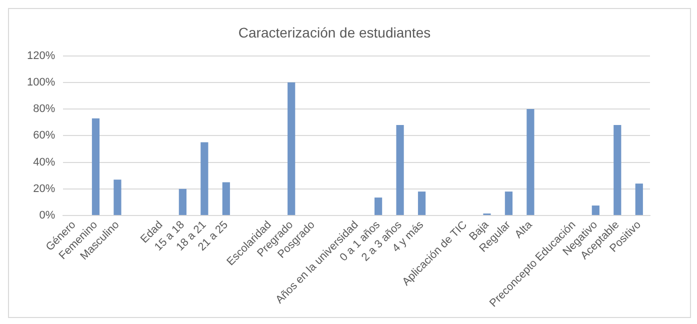 This screenshot has width=697, height=324. Describe the element at coordinates (44, 188) in the screenshot. I see `y-tick-label: 20%` at that location.